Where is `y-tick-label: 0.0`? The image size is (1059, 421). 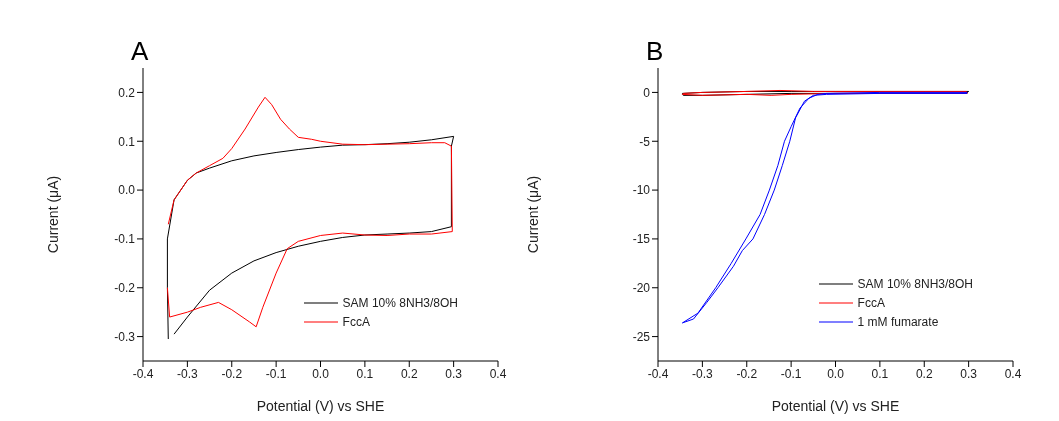
y-tick-label: 0.0 is located at coordinates (127, 190).